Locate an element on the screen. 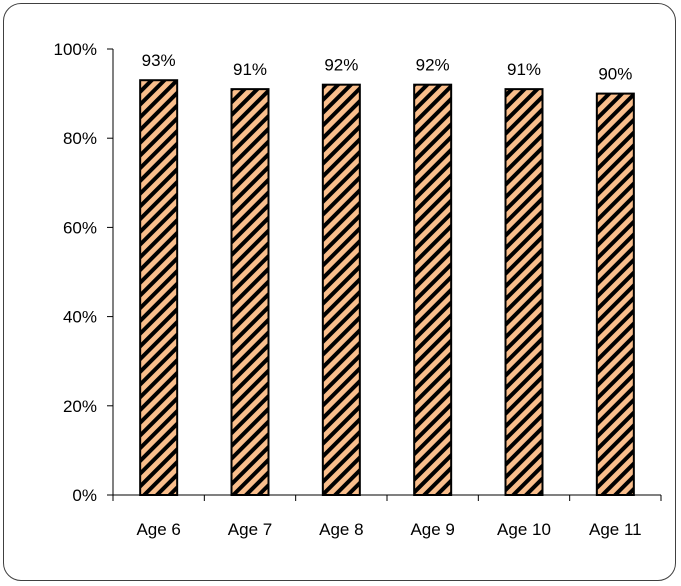  y-tick-label: 0% is located at coordinates (84, 495).